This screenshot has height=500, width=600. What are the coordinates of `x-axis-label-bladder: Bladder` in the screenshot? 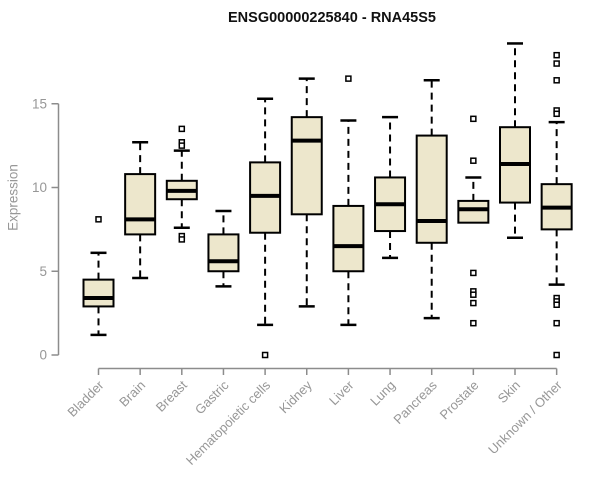 It's located at (85, 398).